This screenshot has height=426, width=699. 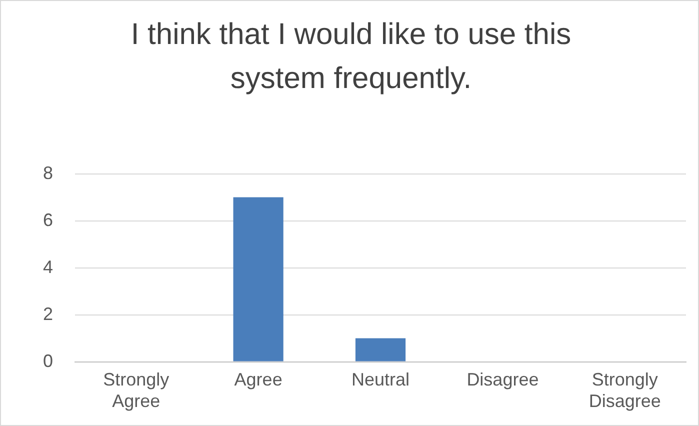 What do you see at coordinates (48, 220) in the screenshot?
I see `y-tick-label: 6` at bounding box center [48, 220].